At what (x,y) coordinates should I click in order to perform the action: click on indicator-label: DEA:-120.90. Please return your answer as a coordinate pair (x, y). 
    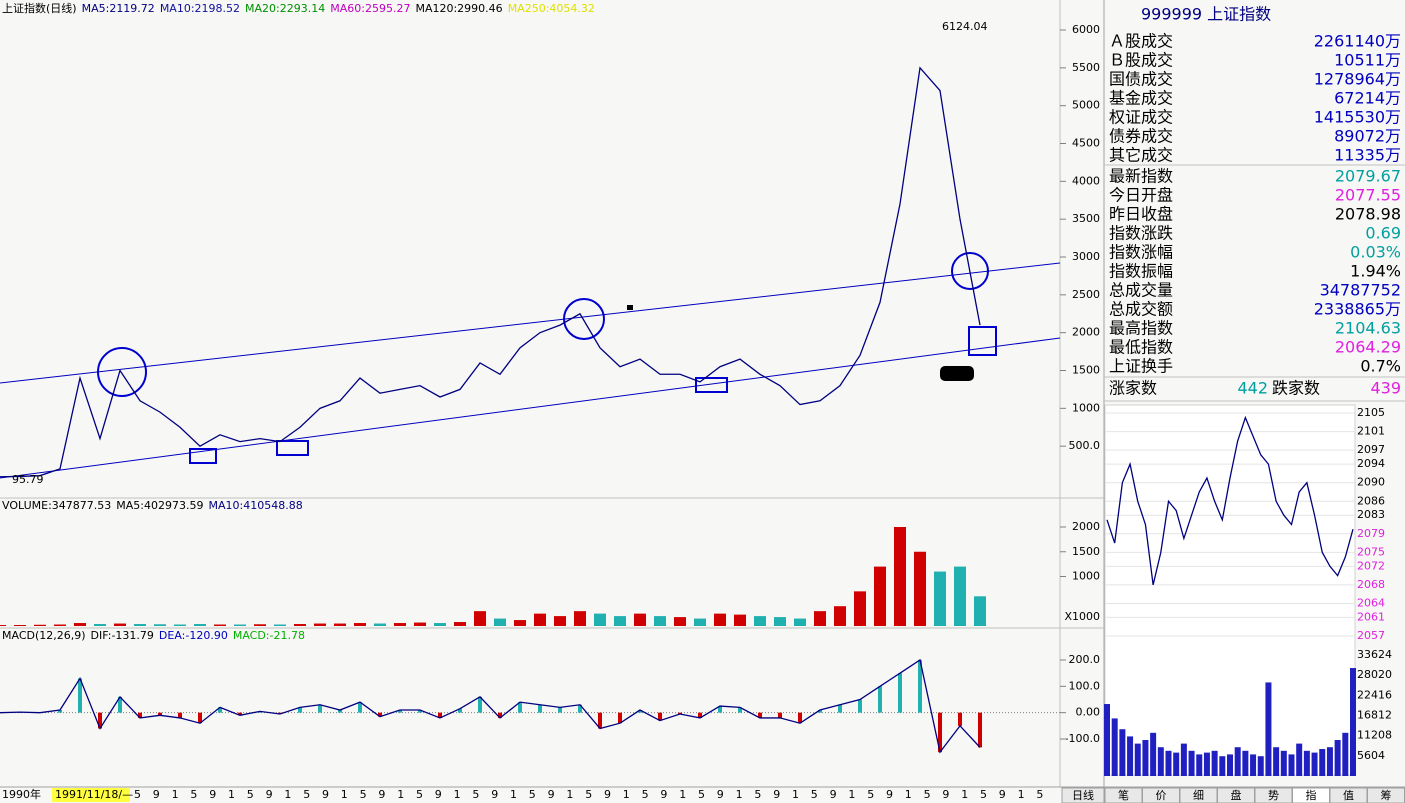
    Looking at the image, I should click on (193, 635).